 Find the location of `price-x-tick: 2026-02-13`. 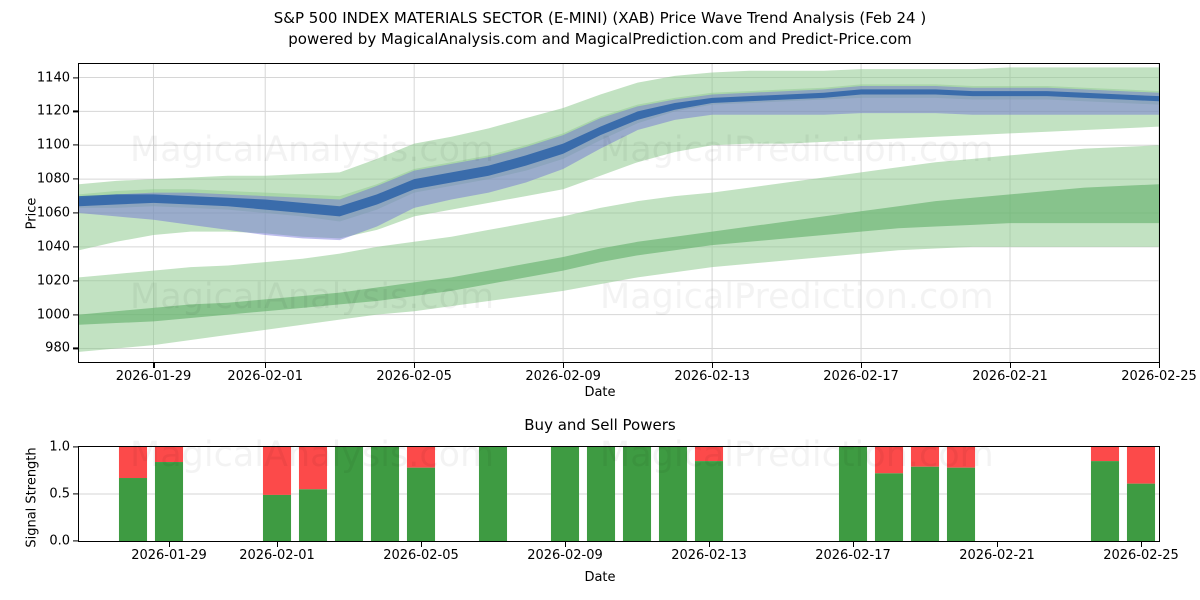

price-x-tick: 2026-02-13 is located at coordinates (712, 376).